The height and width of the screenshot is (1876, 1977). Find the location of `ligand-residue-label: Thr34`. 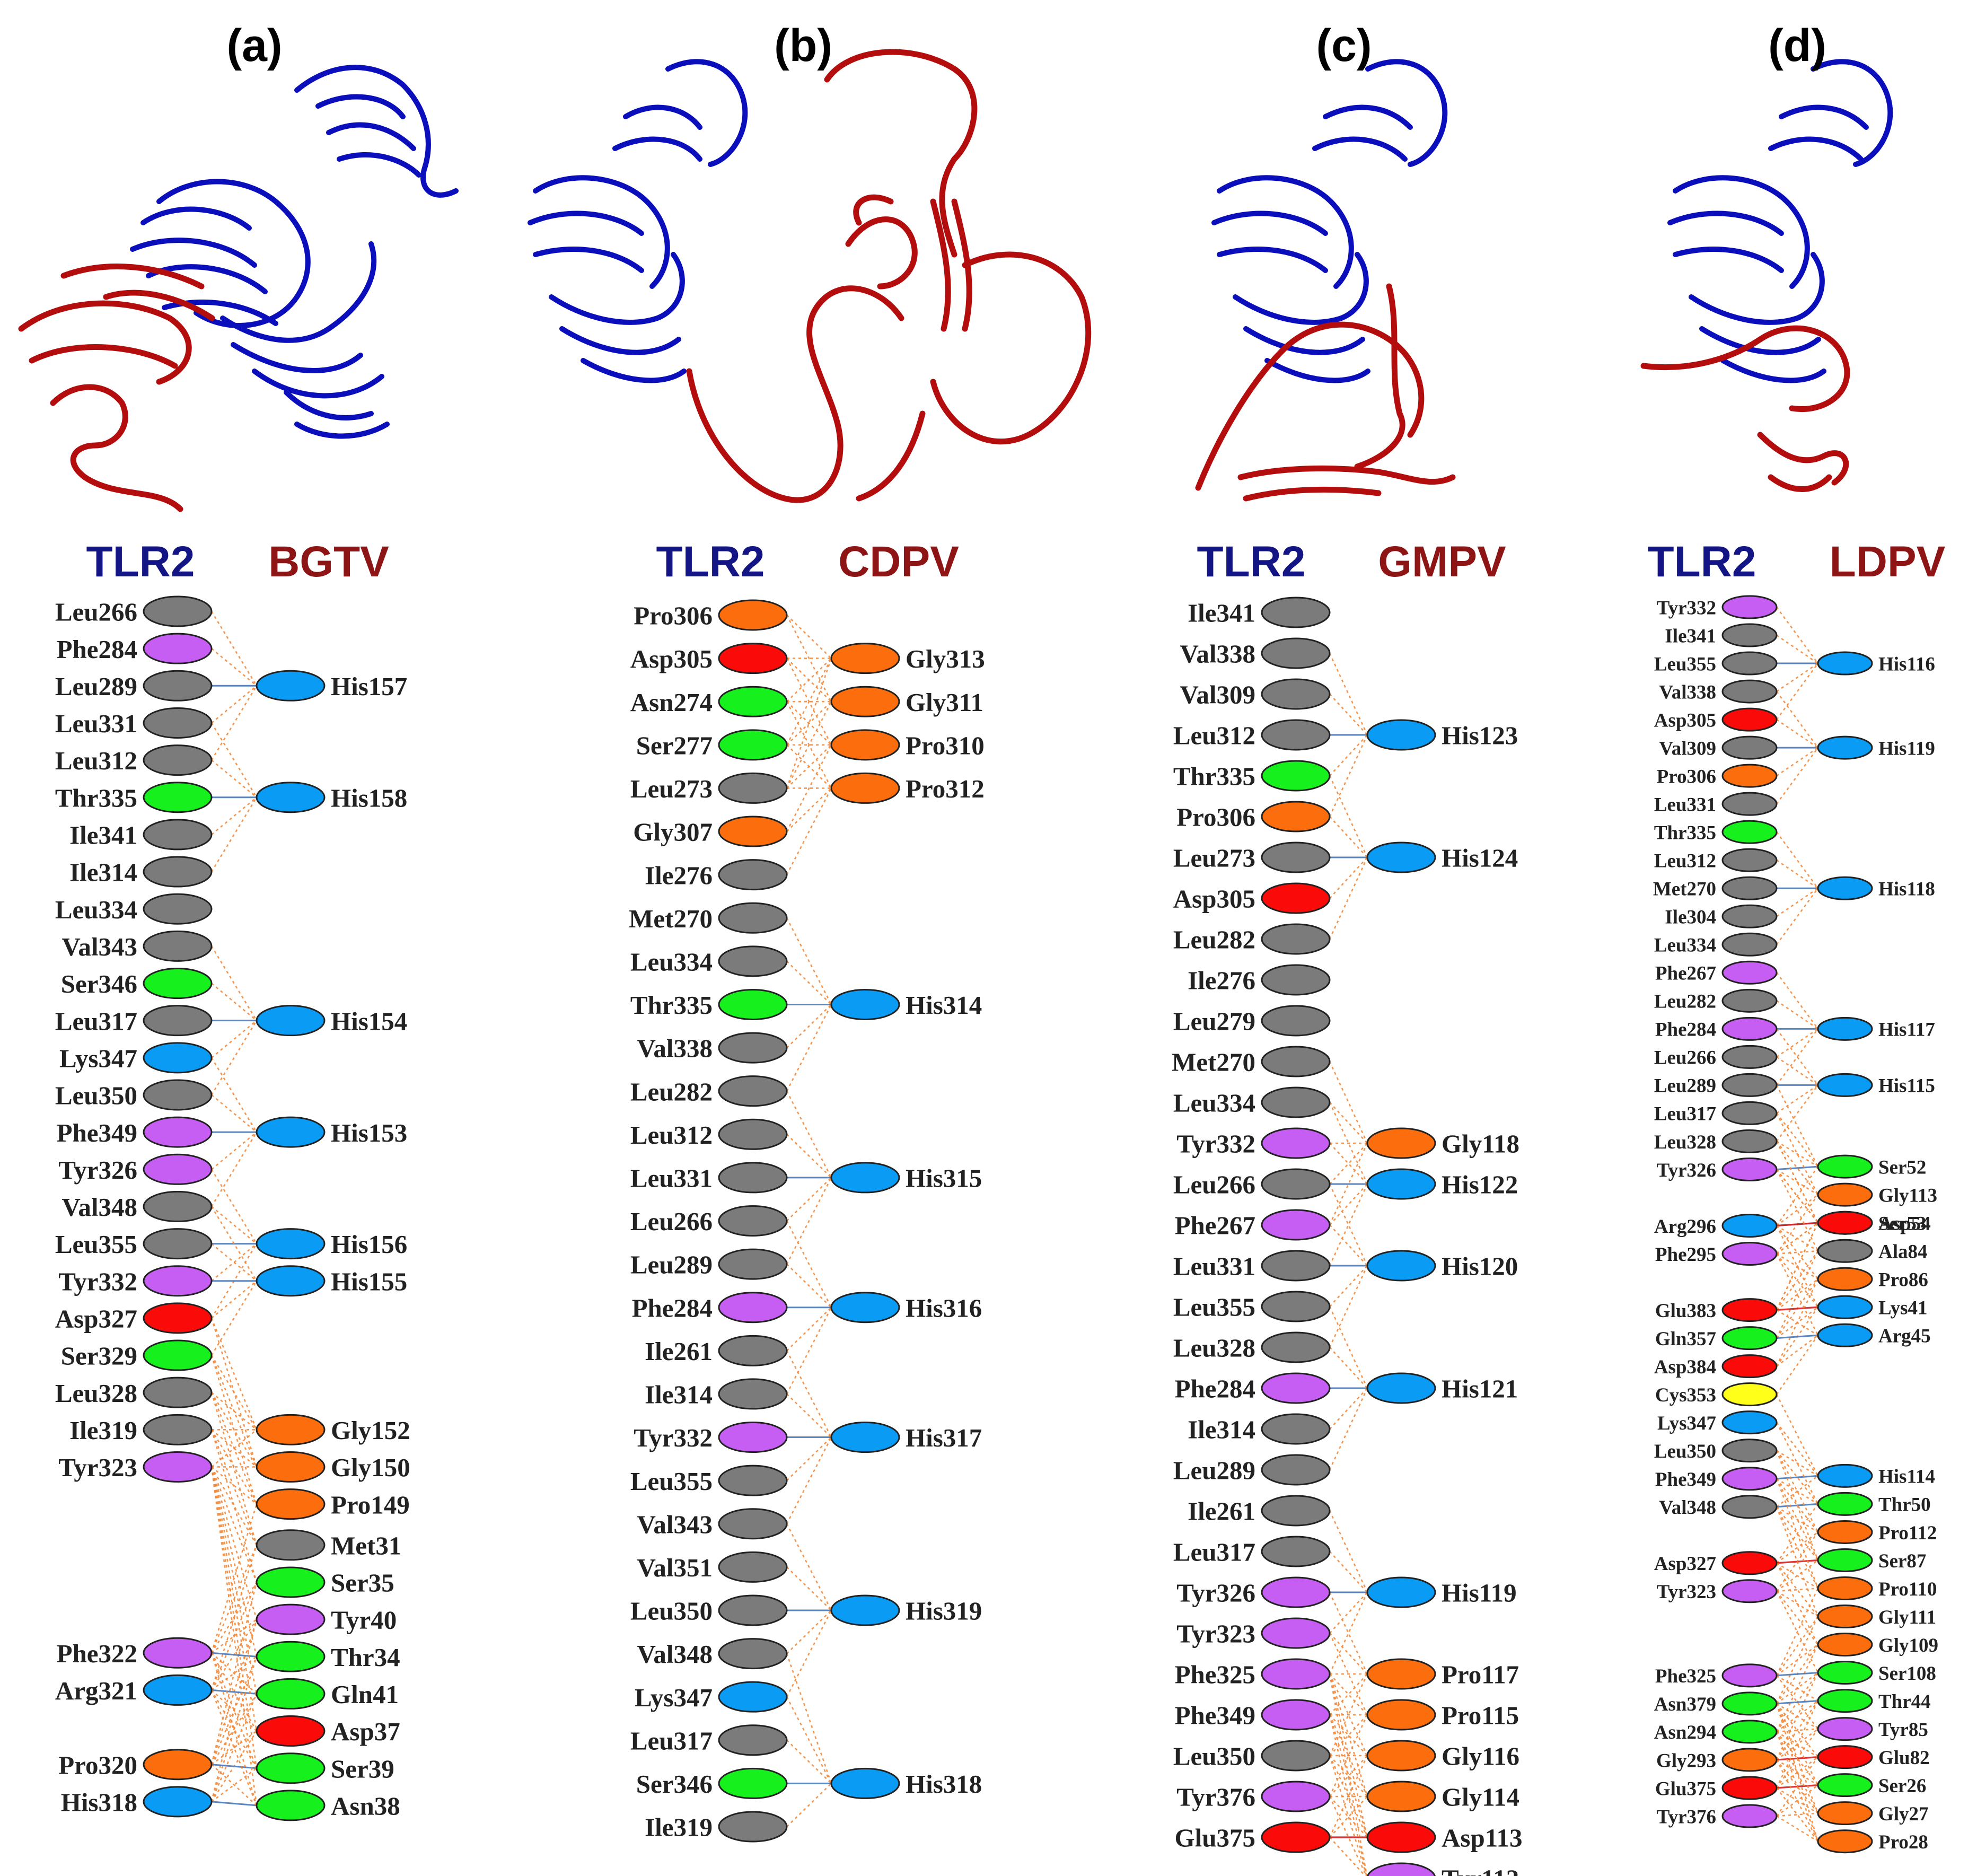

ligand-residue-label: Thr34 is located at coordinates (366, 1657).